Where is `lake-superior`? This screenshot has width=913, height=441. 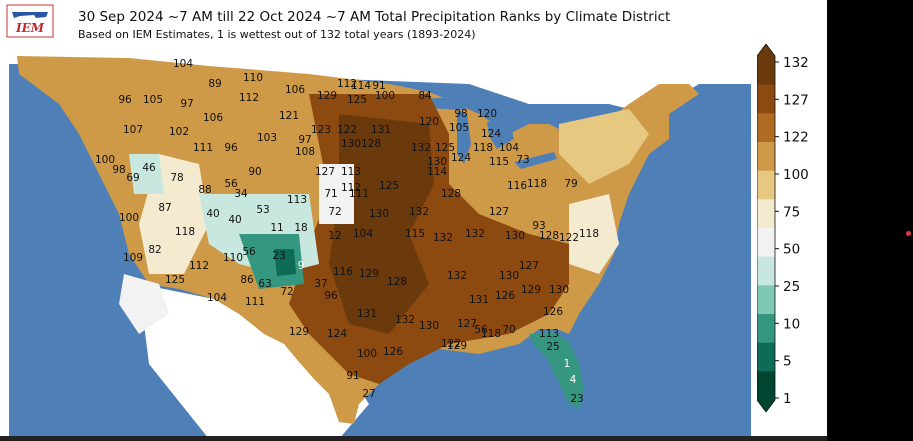 lake-superior is located at coordinates (454, 103).